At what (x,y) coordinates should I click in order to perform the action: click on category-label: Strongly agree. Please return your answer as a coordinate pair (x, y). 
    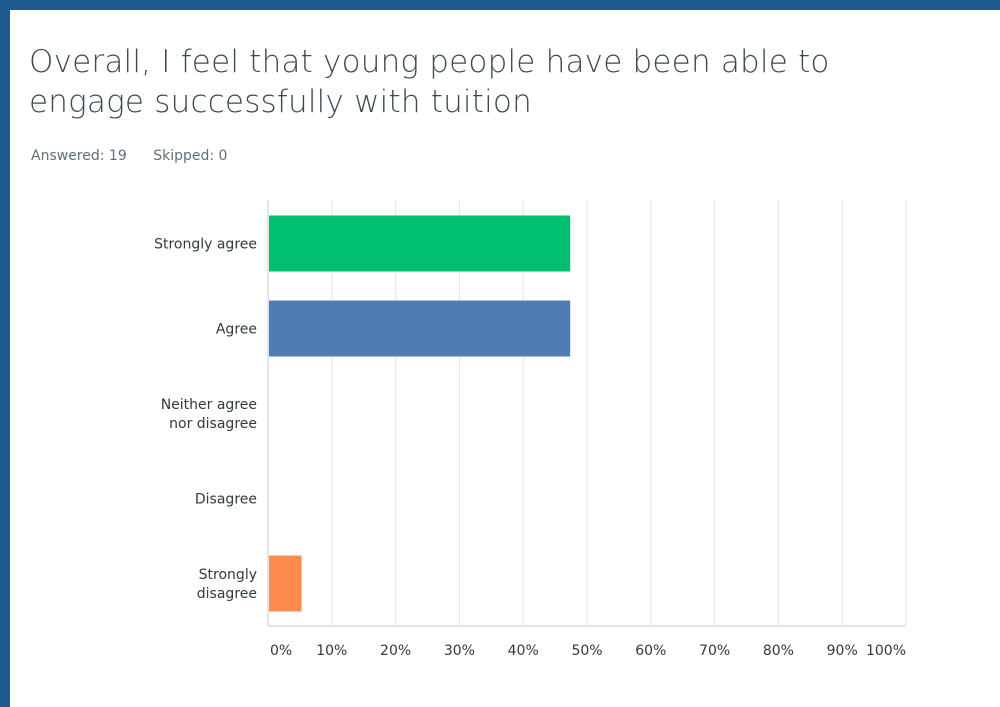
    Looking at the image, I should click on (205, 245).